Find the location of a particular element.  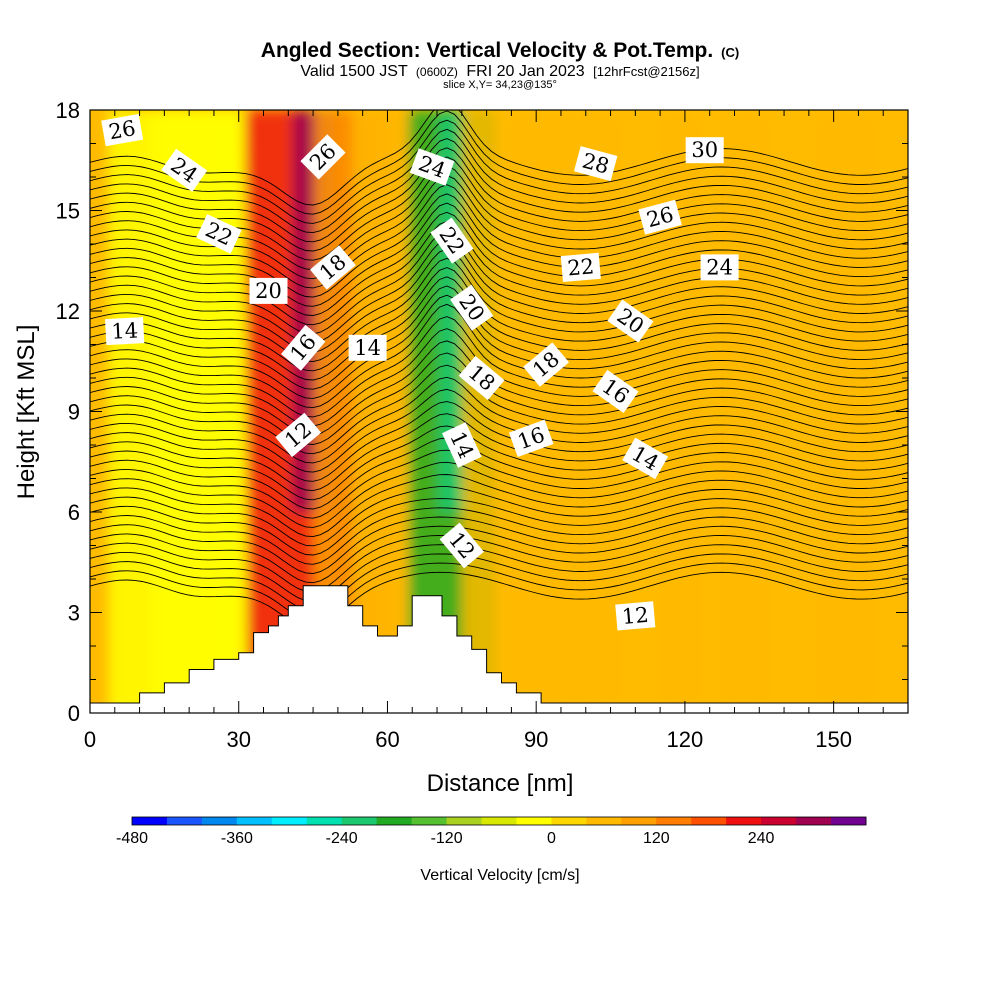

subtitle-forecast: [12hrFcst@2156z] is located at coordinates (646, 71).